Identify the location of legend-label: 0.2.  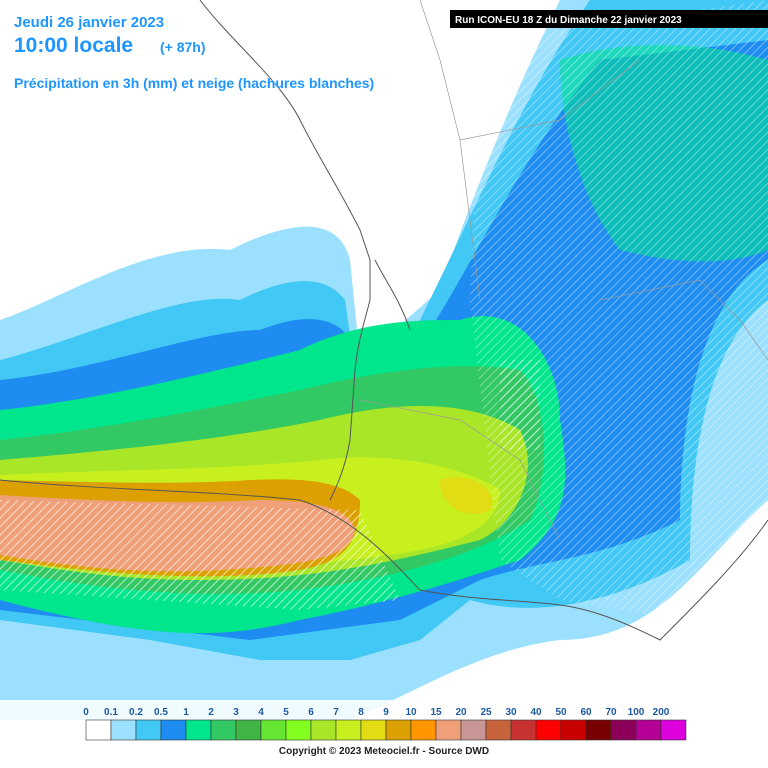
(136, 712).